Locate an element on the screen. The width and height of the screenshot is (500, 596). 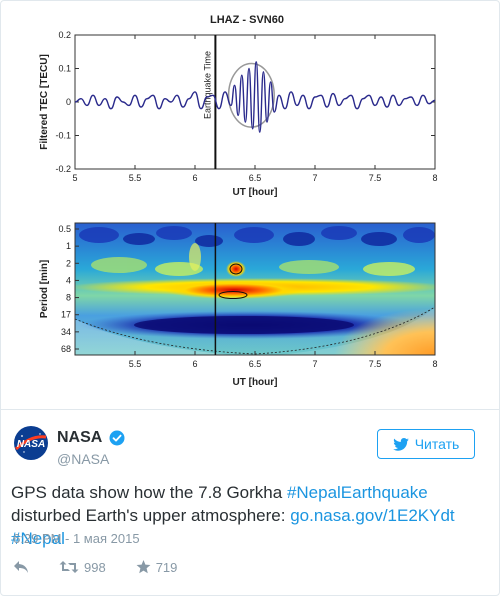
nasa-logo-icon: NASA is located at coordinates (31, 443).